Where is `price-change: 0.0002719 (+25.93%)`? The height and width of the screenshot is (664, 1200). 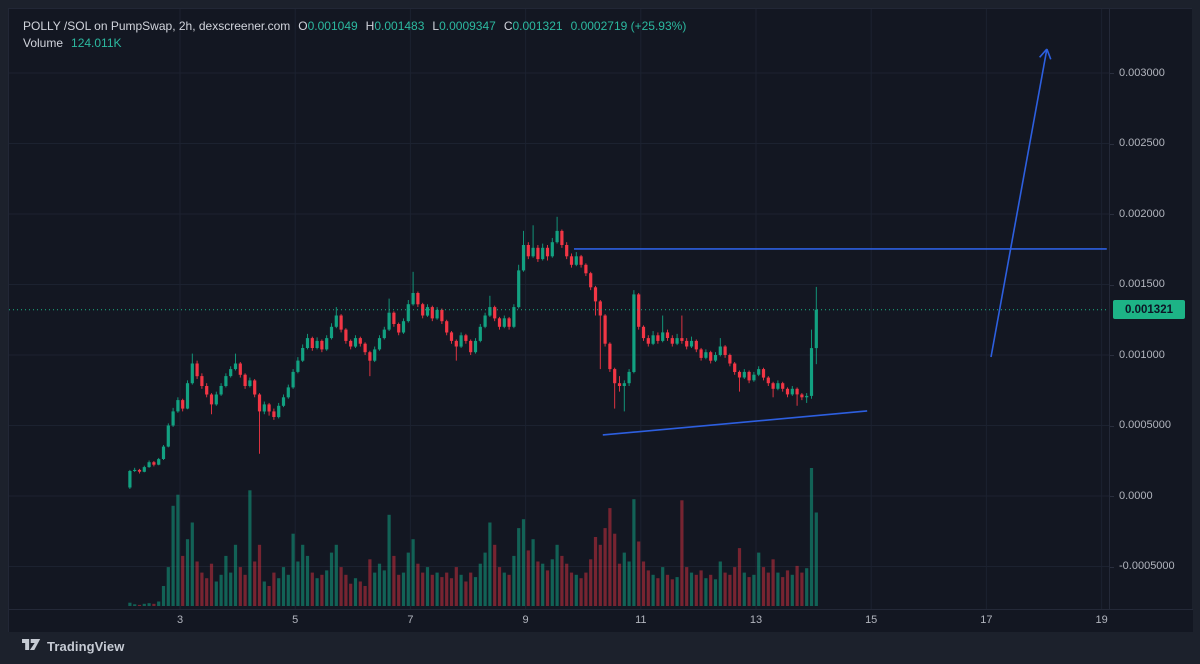 price-change: 0.0002719 (+25.93%) is located at coordinates (628, 26).